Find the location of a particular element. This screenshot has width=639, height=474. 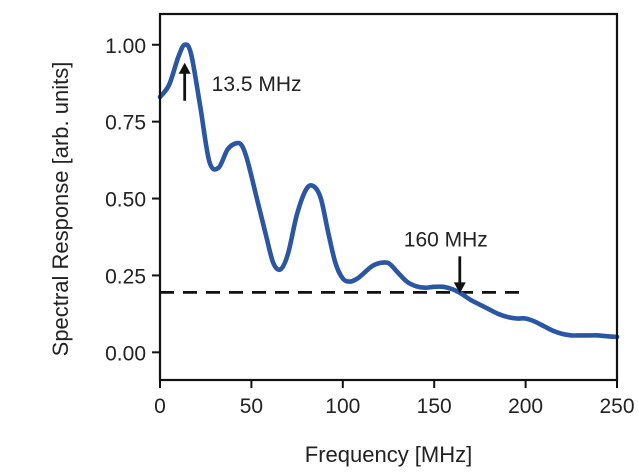

y-tick-label: 0.75 is located at coordinates (125, 123).